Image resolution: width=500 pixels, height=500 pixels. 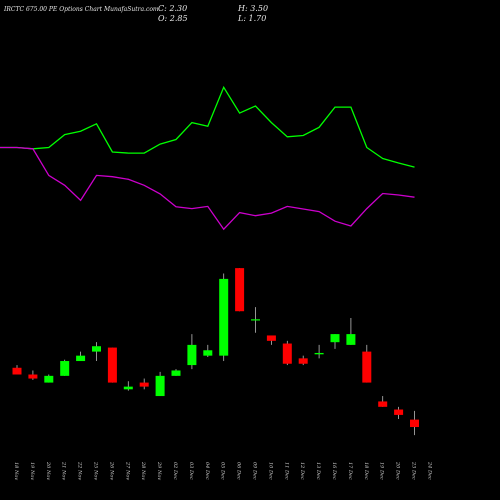 What do you see at coordinates (159, 470) in the screenshot?
I see `x-tick-label: 29 Nov` at bounding box center [159, 470].